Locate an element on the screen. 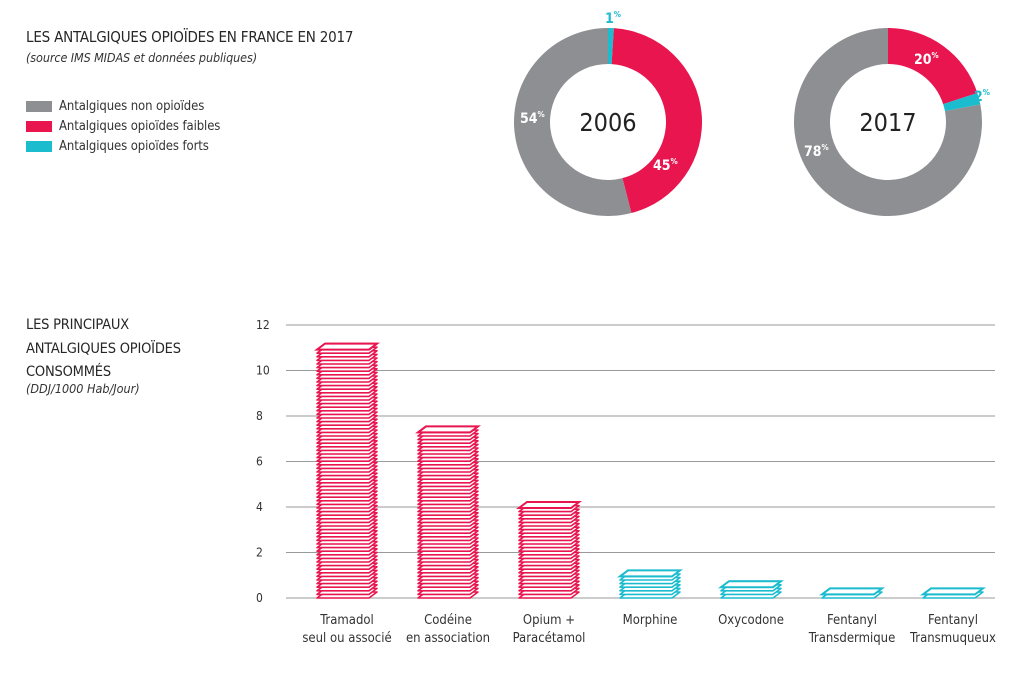  legend-item-strong-opioid: Antalgiques opioïdes forts is located at coordinates (123, 146).